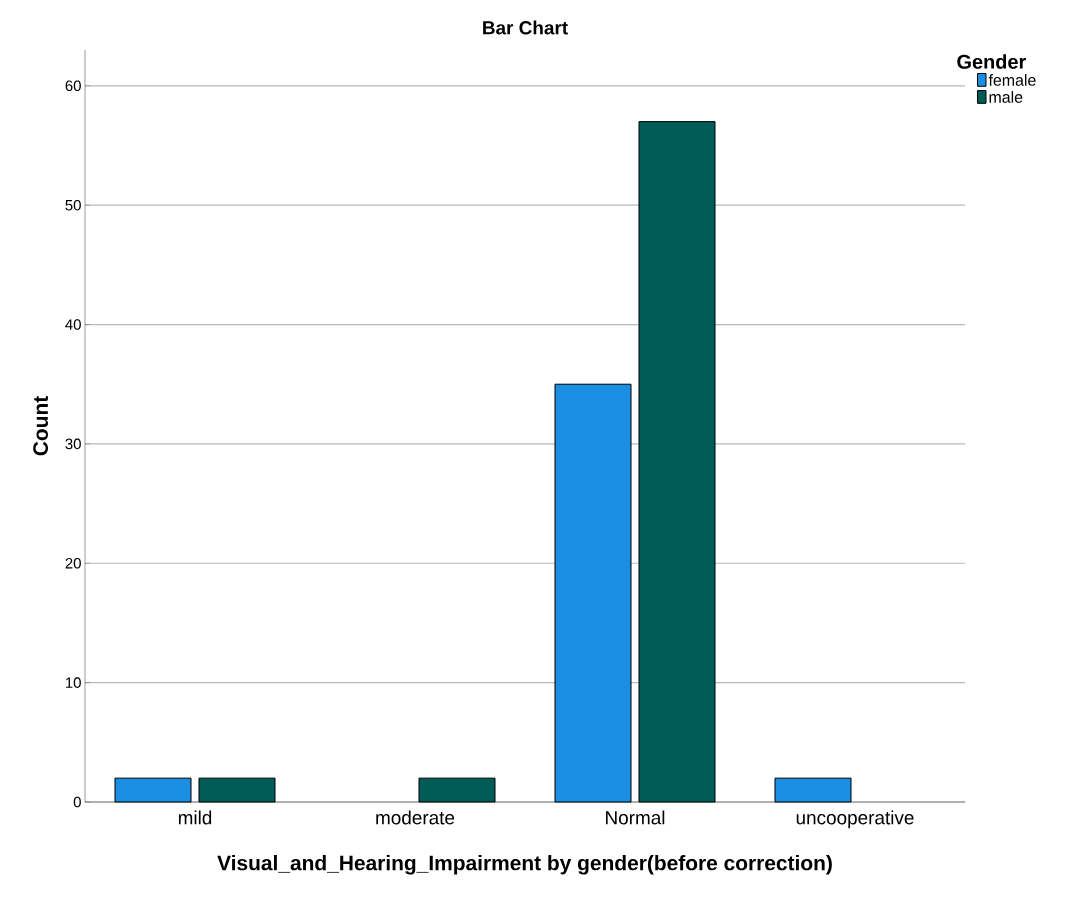  Describe the element at coordinates (855, 819) in the screenshot. I see `x-tick-label: uncooperative` at that location.